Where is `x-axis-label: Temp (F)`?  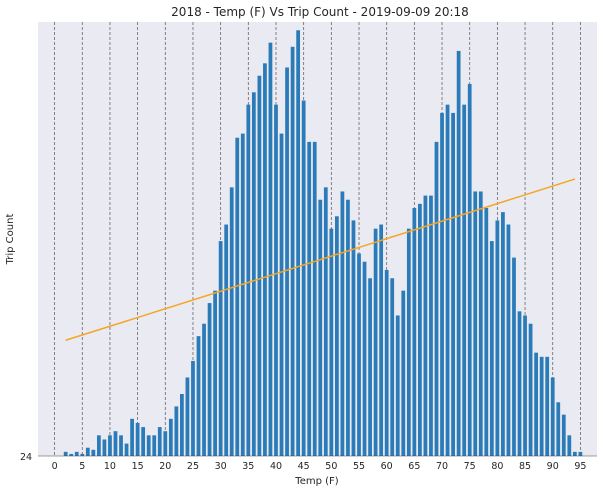 x-axis-label: Temp (F) is located at coordinates (316, 481).